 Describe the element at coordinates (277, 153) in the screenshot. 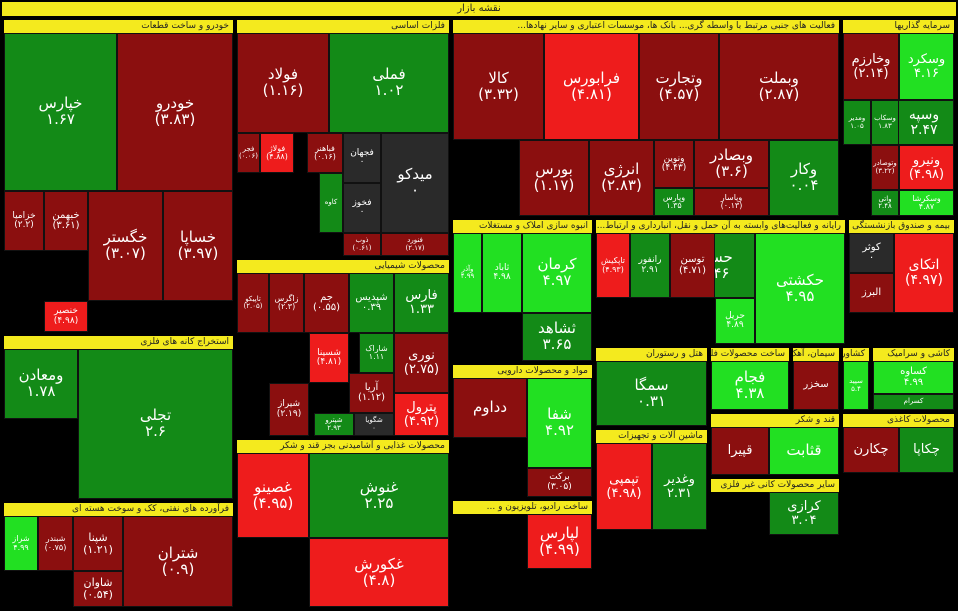

I see `stock-tile: فولاژ (۴.۸۸)` at that location.